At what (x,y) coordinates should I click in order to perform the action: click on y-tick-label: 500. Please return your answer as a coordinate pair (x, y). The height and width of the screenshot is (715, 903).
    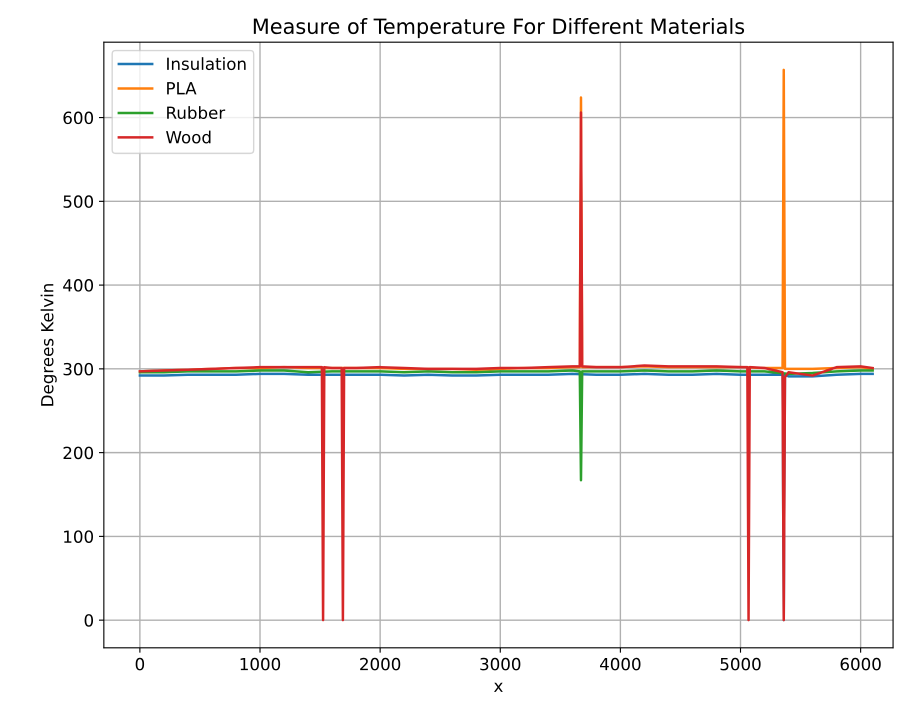
    Looking at the image, I should click on (79, 201).